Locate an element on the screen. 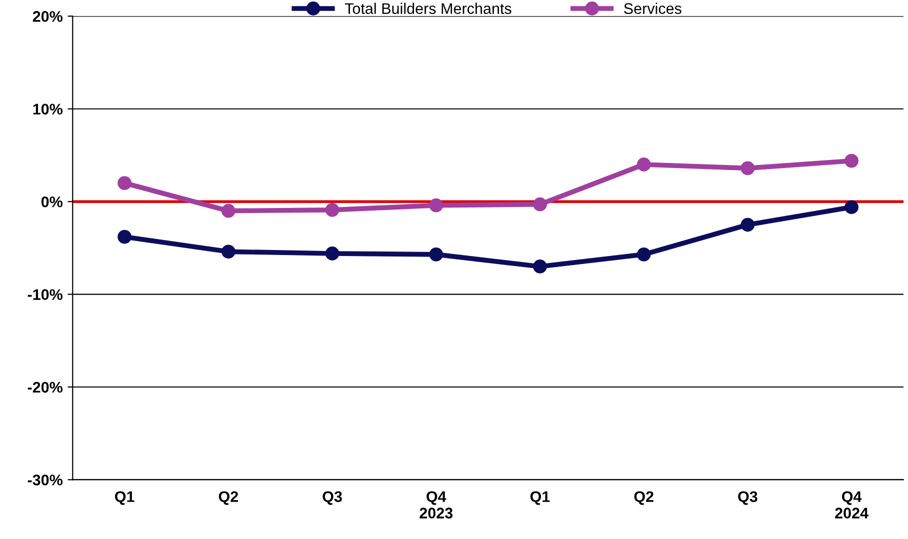 This screenshot has width=908, height=539. legend-label: Total Builders Merchants is located at coordinates (428, 8).